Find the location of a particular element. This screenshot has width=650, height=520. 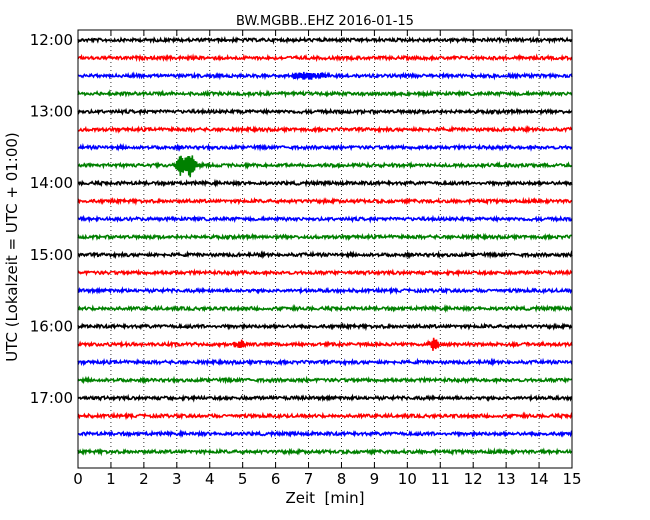

chart-title: BW.MGBB..EHZ 2016-01-15 is located at coordinates (325, 21).